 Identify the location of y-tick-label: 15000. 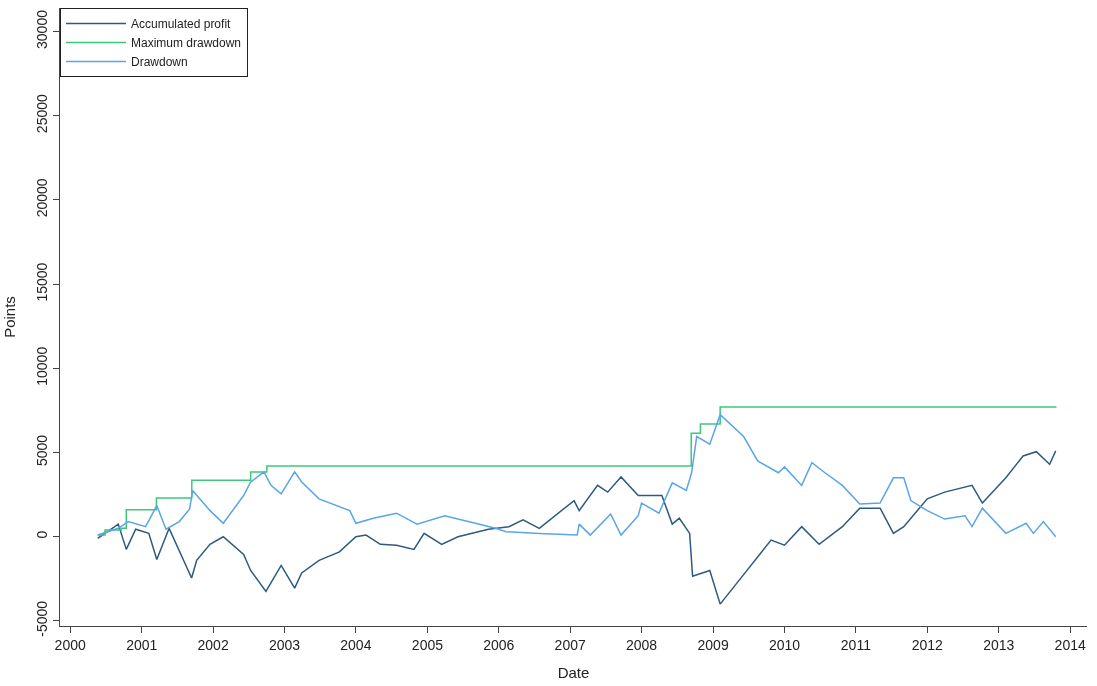
(42, 282).